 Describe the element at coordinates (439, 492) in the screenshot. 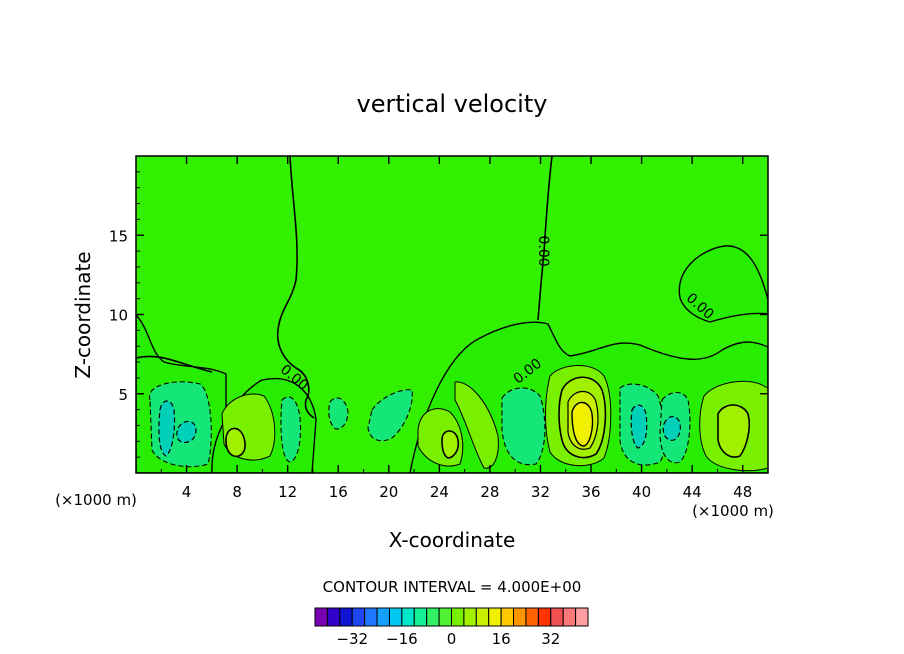

I see `x-tick-label: 24` at that location.